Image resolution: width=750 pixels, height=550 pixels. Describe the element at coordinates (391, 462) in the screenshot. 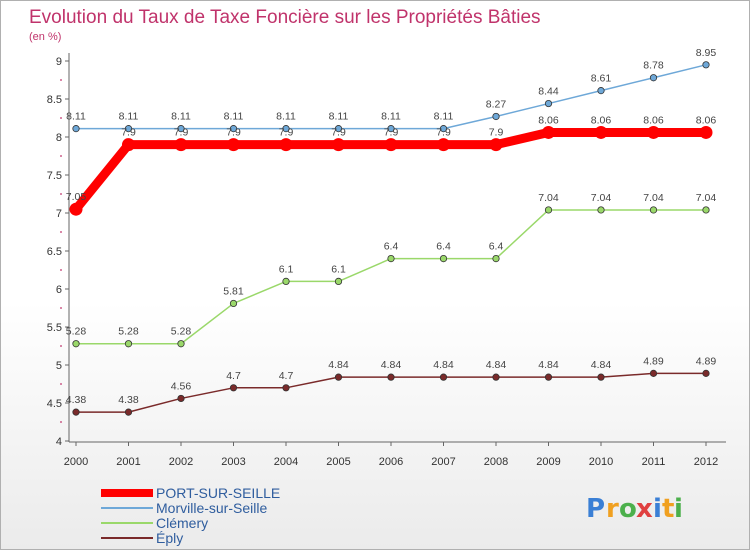

I see `x-tick-label: 2006` at that location.